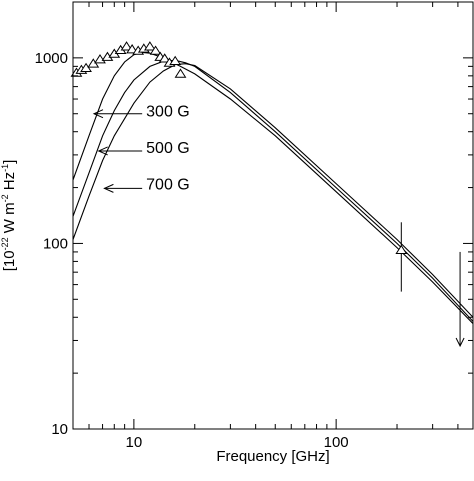 Image resolution: width=474 pixels, height=481 pixels. I want to click on y-tick-label: 10, so click(59, 429).